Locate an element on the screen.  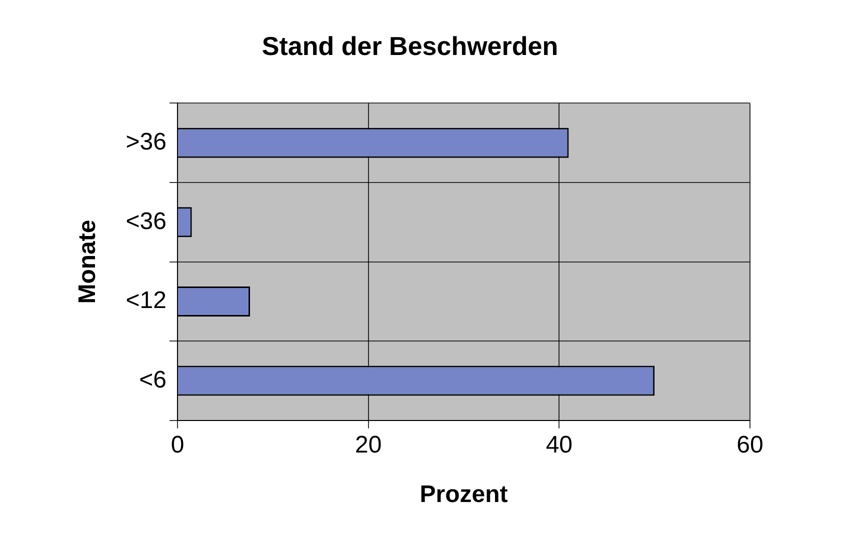
x-tick-label: 0 is located at coordinates (177, 444).